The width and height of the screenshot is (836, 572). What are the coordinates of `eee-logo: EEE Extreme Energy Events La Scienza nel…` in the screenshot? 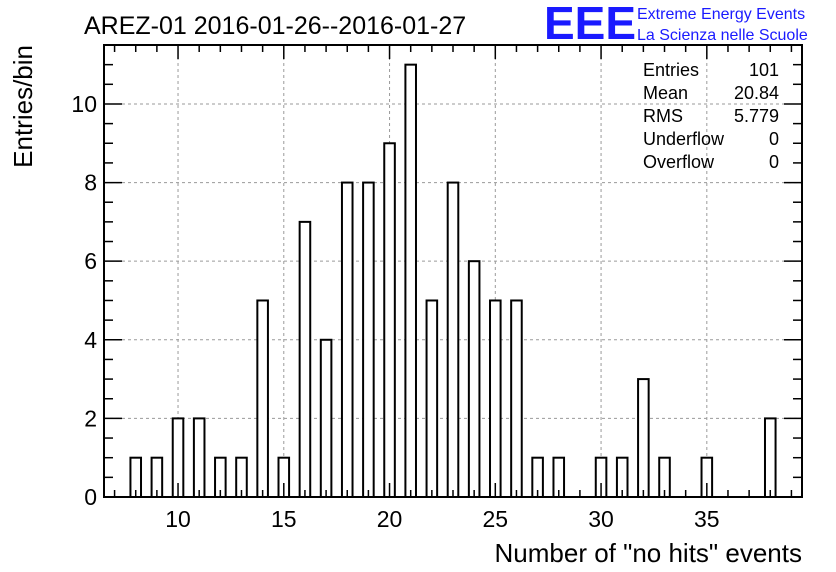 It's located at (676, 24).